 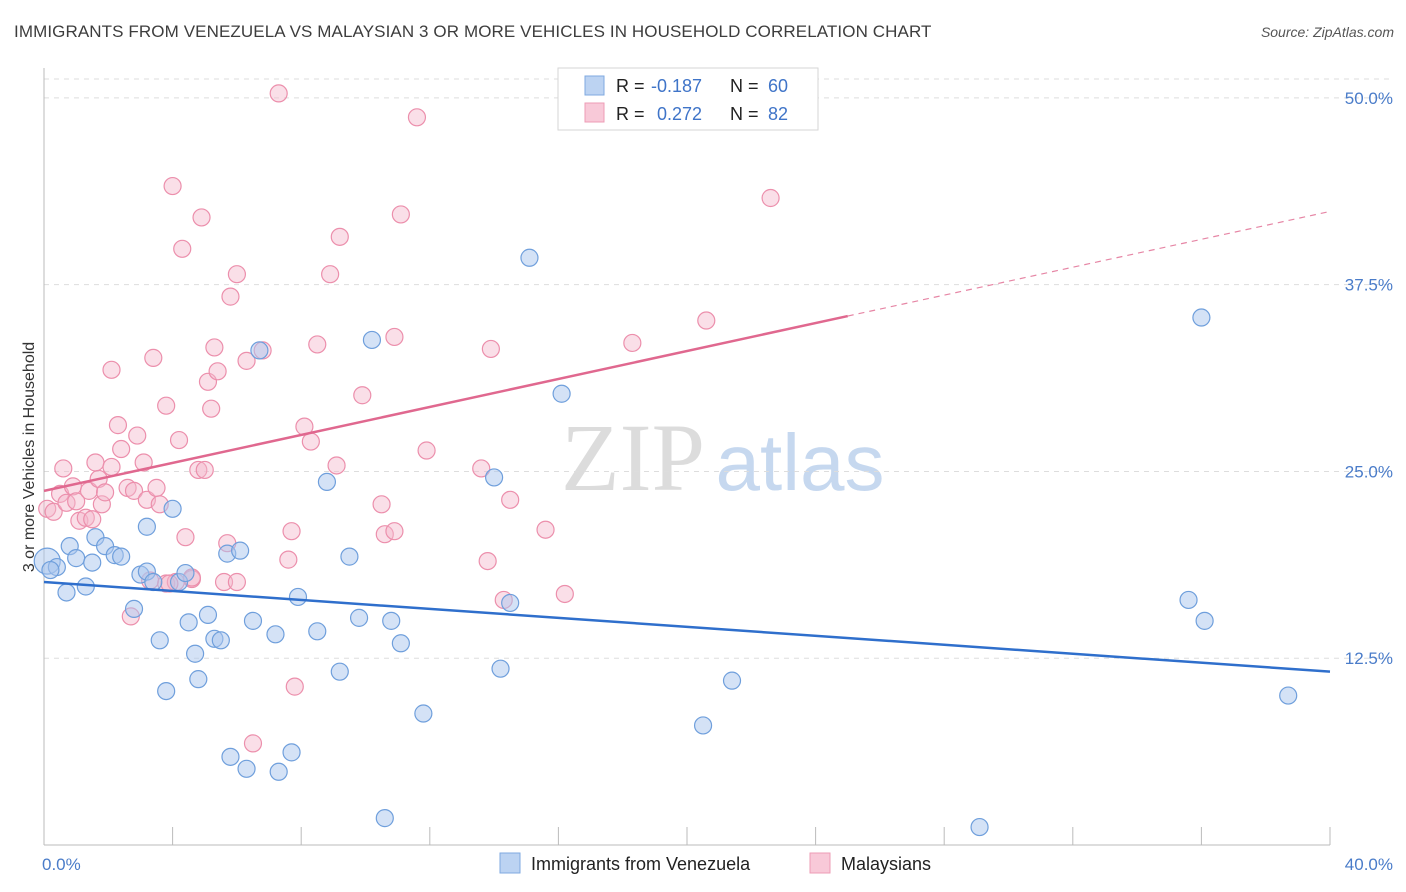 I want to click on legend: R = -0.187 N = 60 R = 0.272 N = 82, so click(x=688, y=99).